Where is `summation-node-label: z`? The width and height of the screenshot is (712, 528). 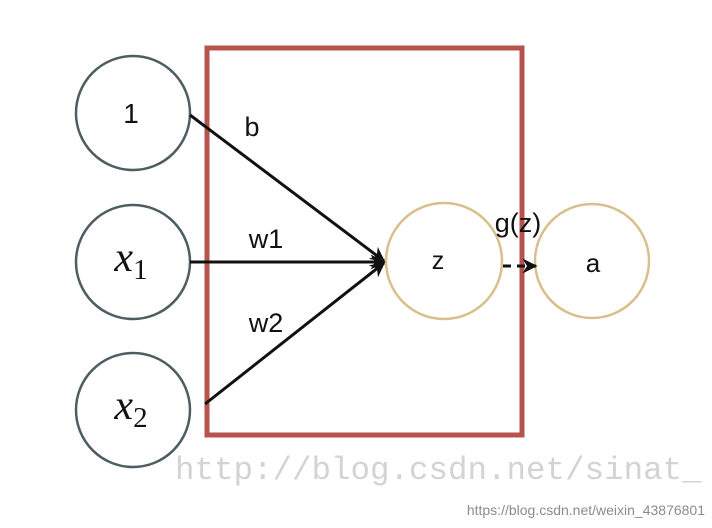
summation-node-label: z is located at coordinates (438, 261).